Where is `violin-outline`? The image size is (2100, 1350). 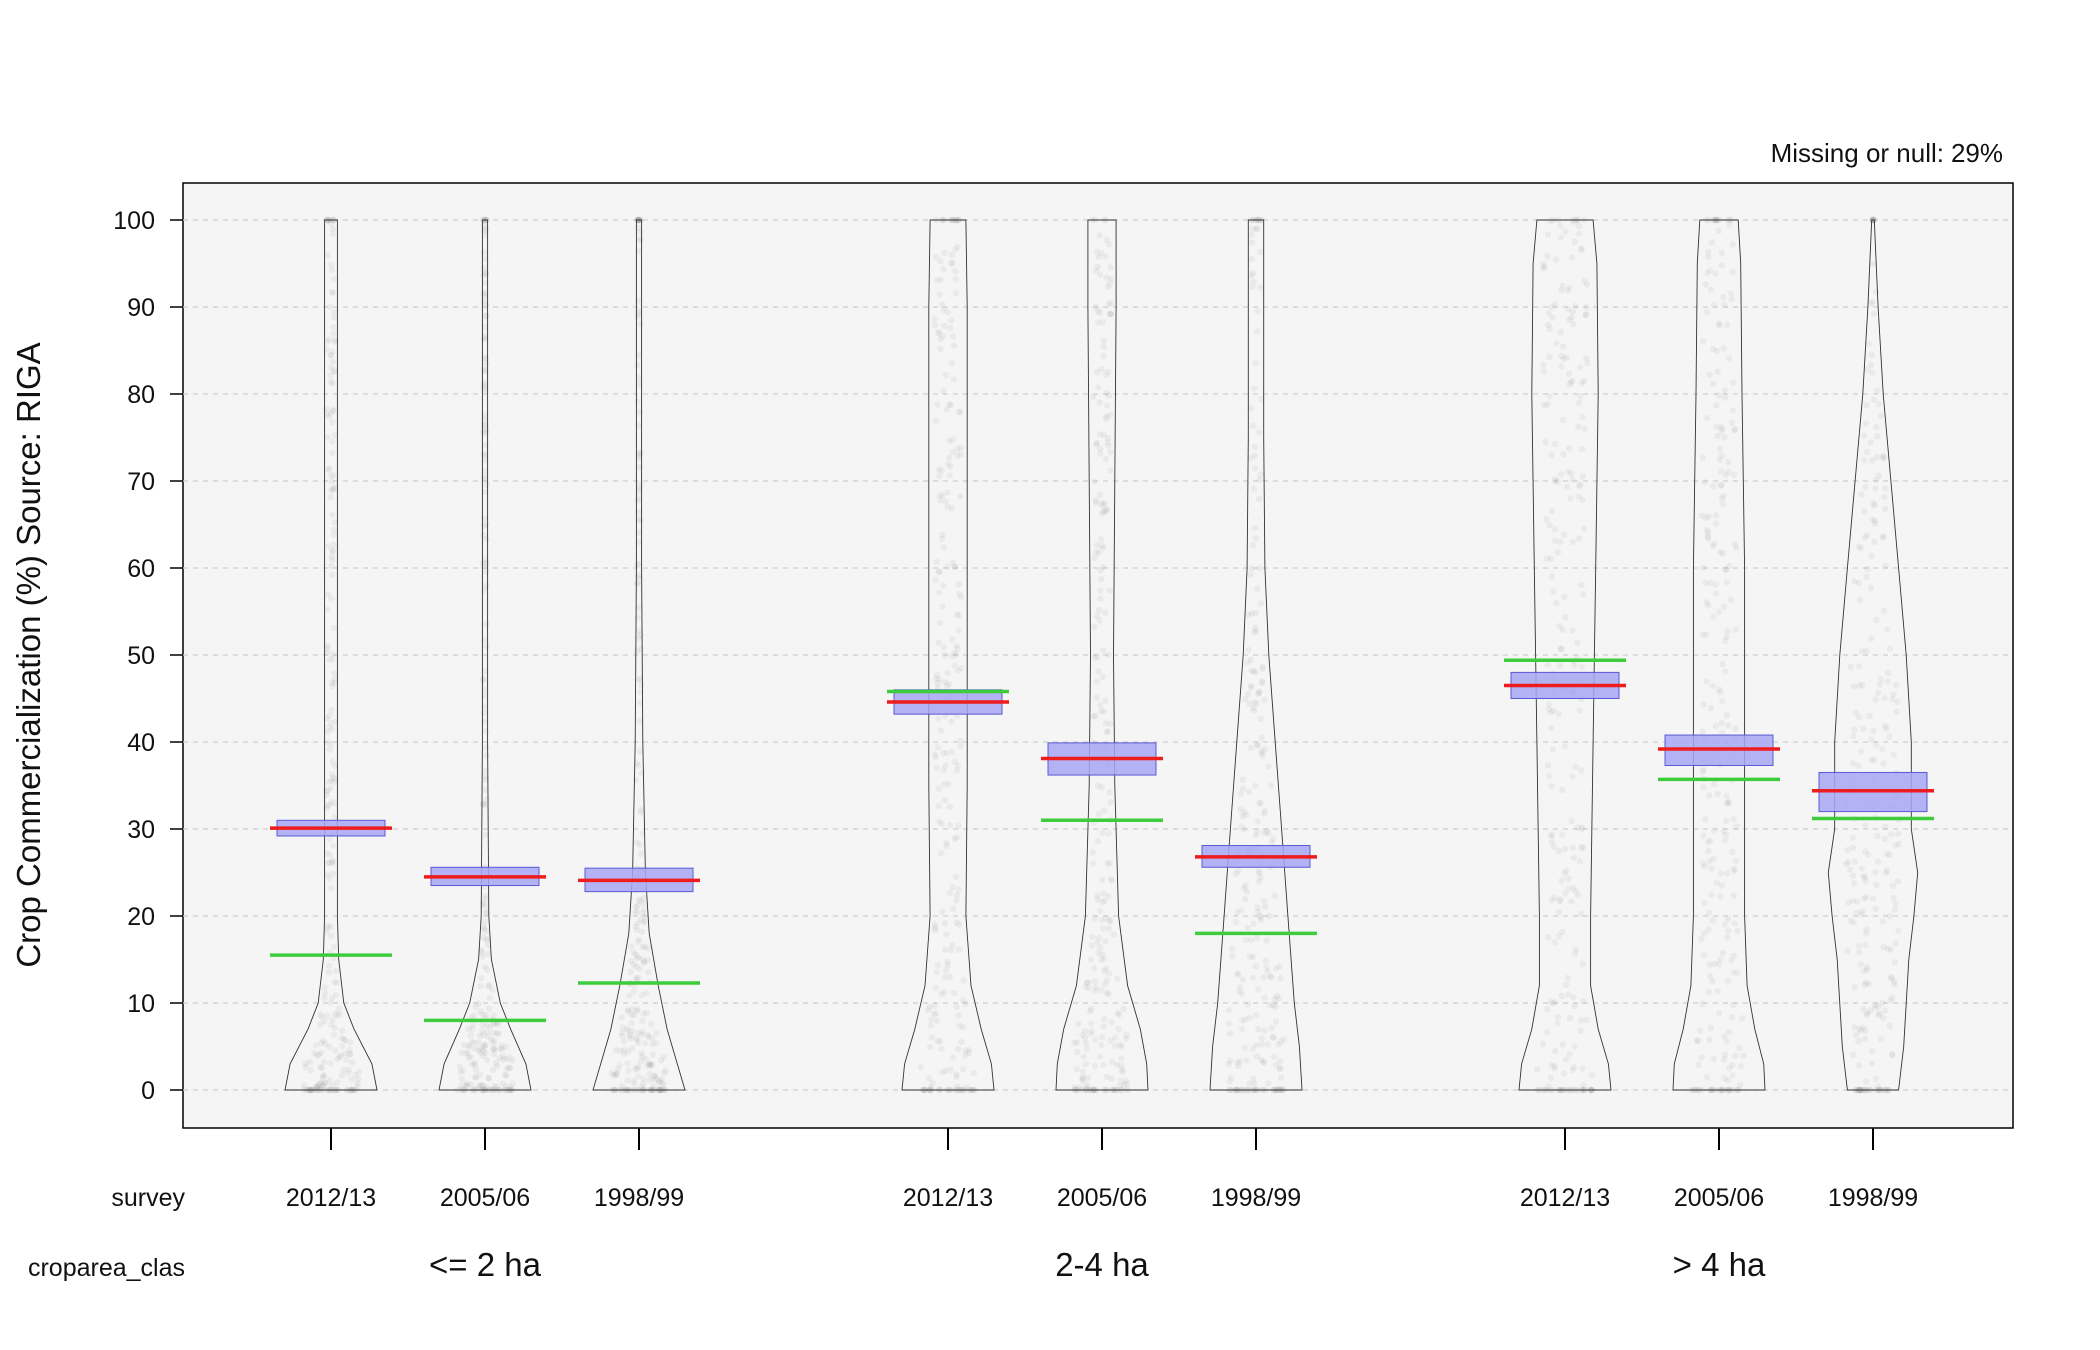
violin-outline is located at coordinates (331, 655).